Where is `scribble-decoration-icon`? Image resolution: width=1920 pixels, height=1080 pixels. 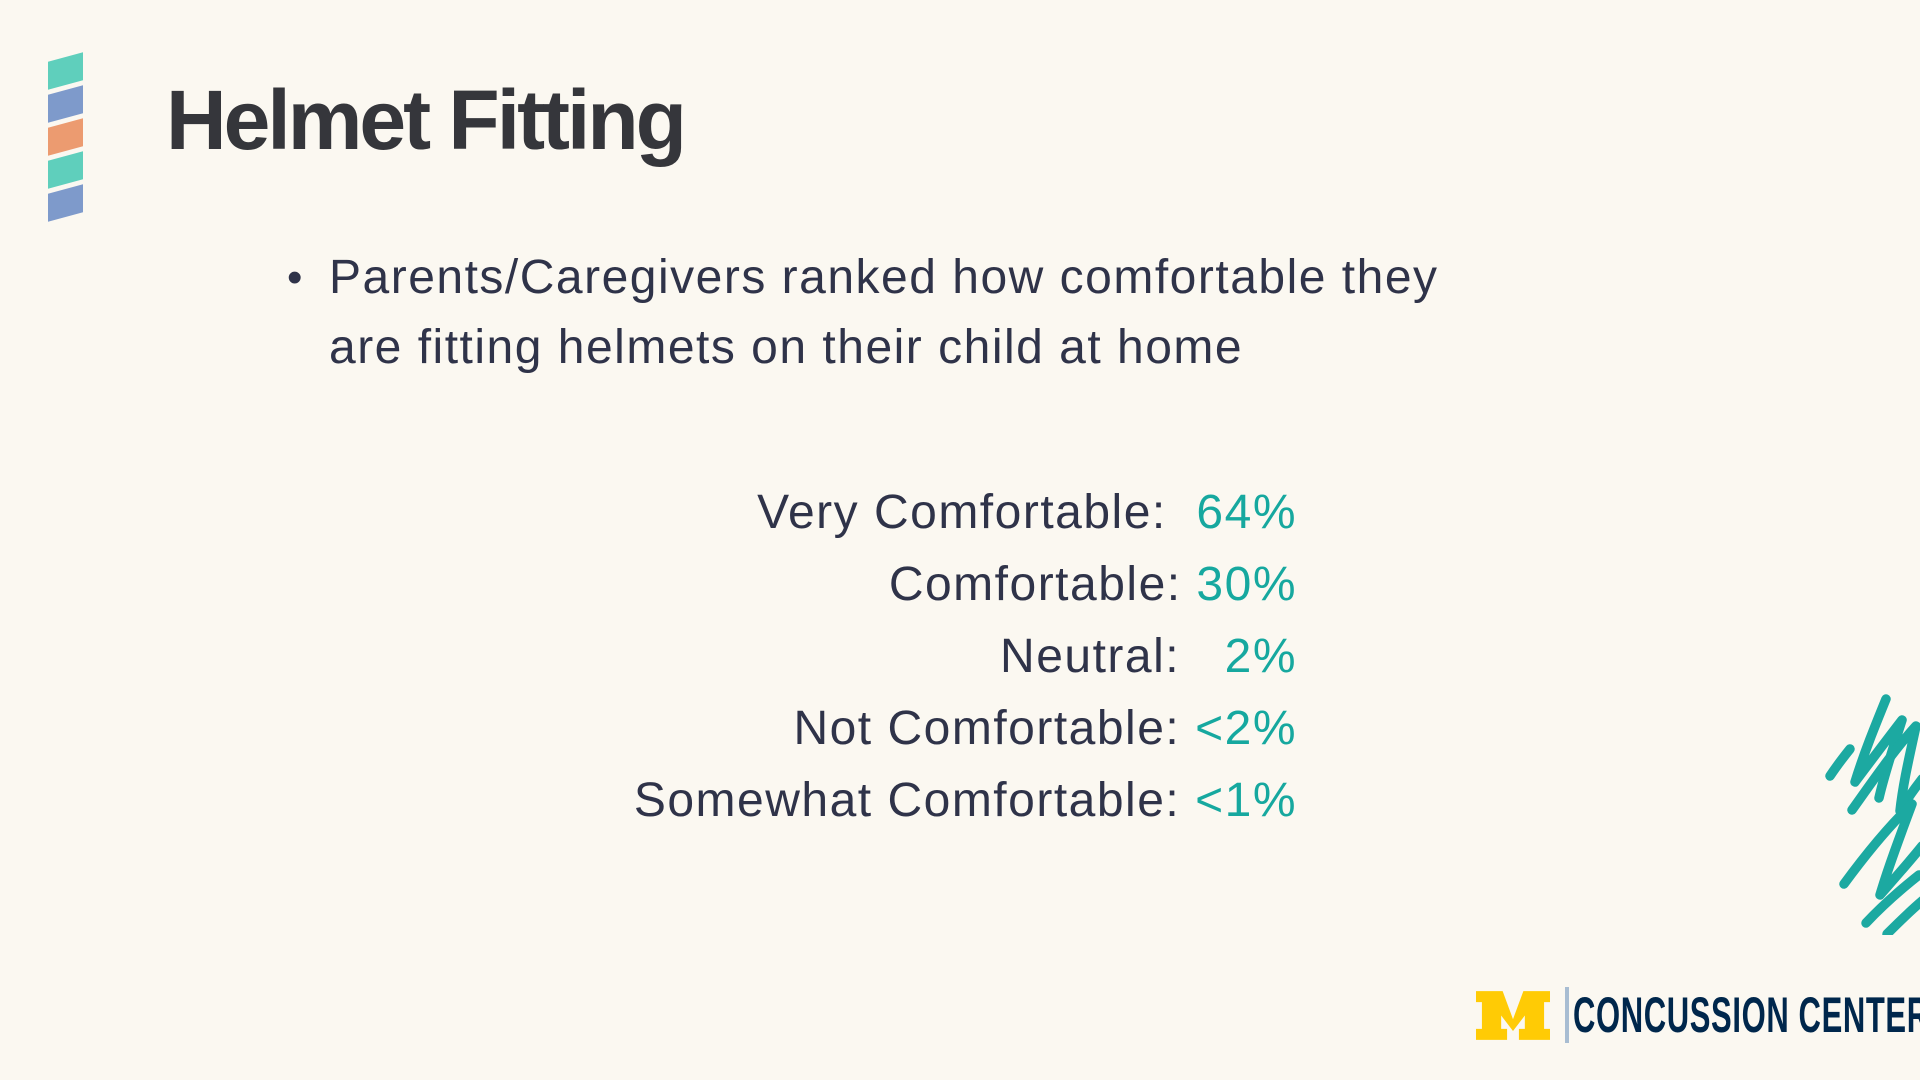
scribble-decoration-icon is located at coordinates (1872, 814).